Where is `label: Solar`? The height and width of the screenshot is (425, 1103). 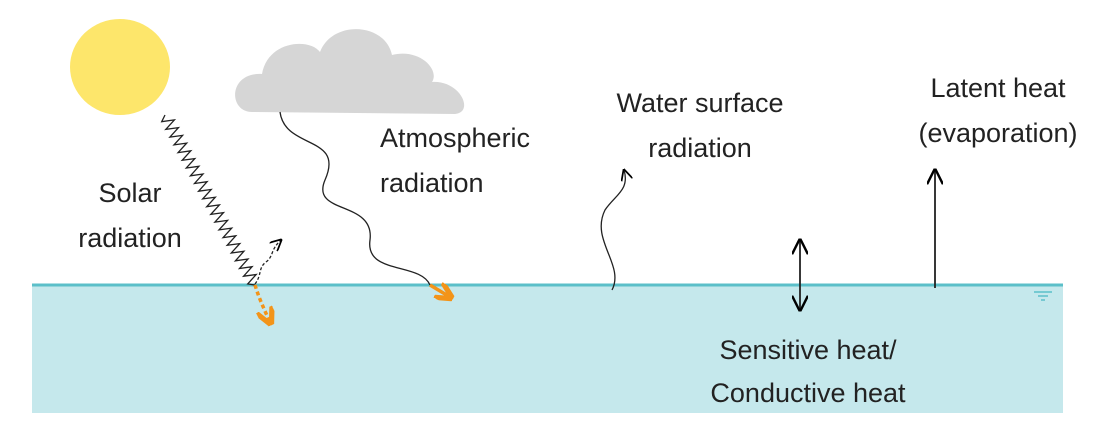 label: Solar is located at coordinates (129, 193).